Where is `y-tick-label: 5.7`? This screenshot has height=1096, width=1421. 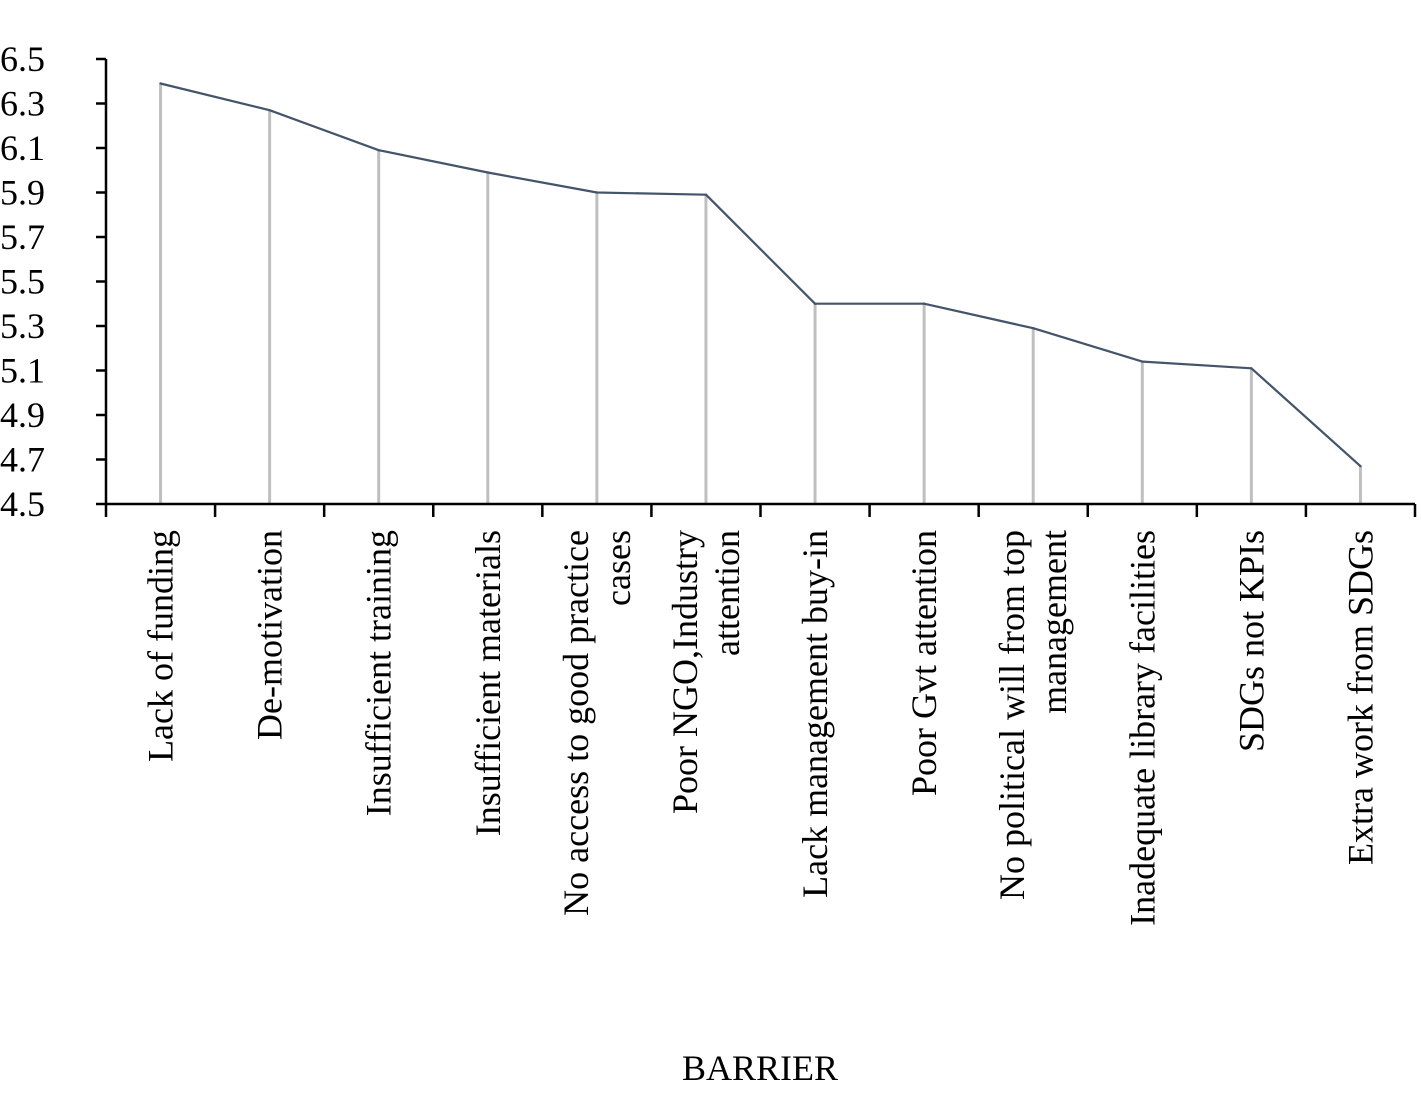
y-tick-label: 5.7 is located at coordinates (22, 237).